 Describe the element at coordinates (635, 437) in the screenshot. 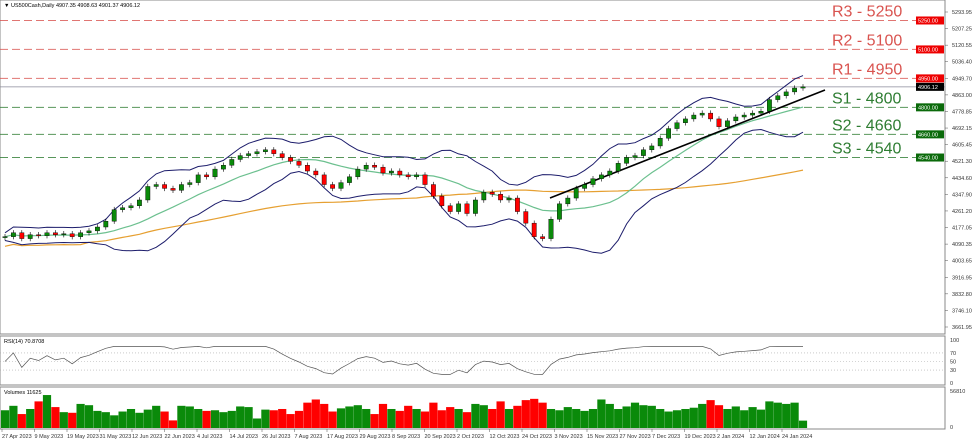

I see `x-tick-label: 27 Nov 2023` at that location.